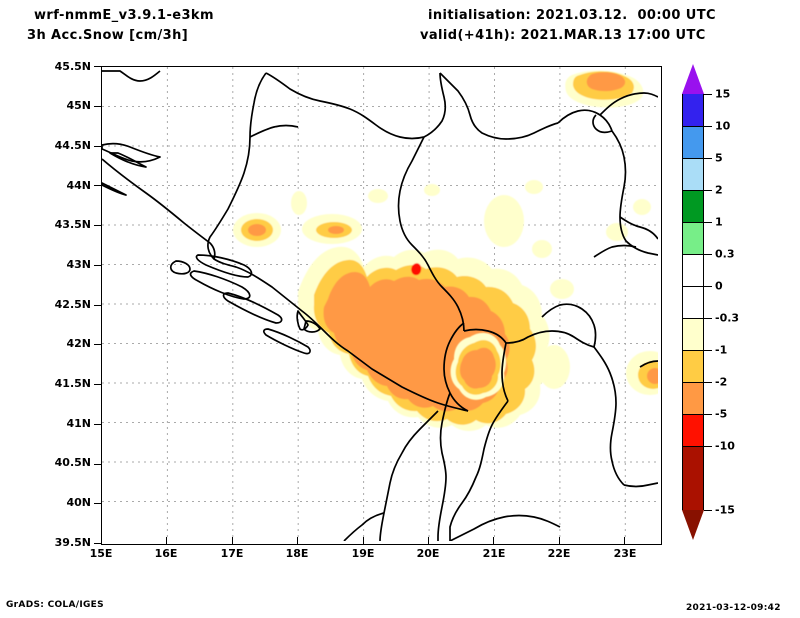  Describe the element at coordinates (108, 35) in the screenshot. I see `field-title: 3h Acc.Snow [cm/3h]` at that location.